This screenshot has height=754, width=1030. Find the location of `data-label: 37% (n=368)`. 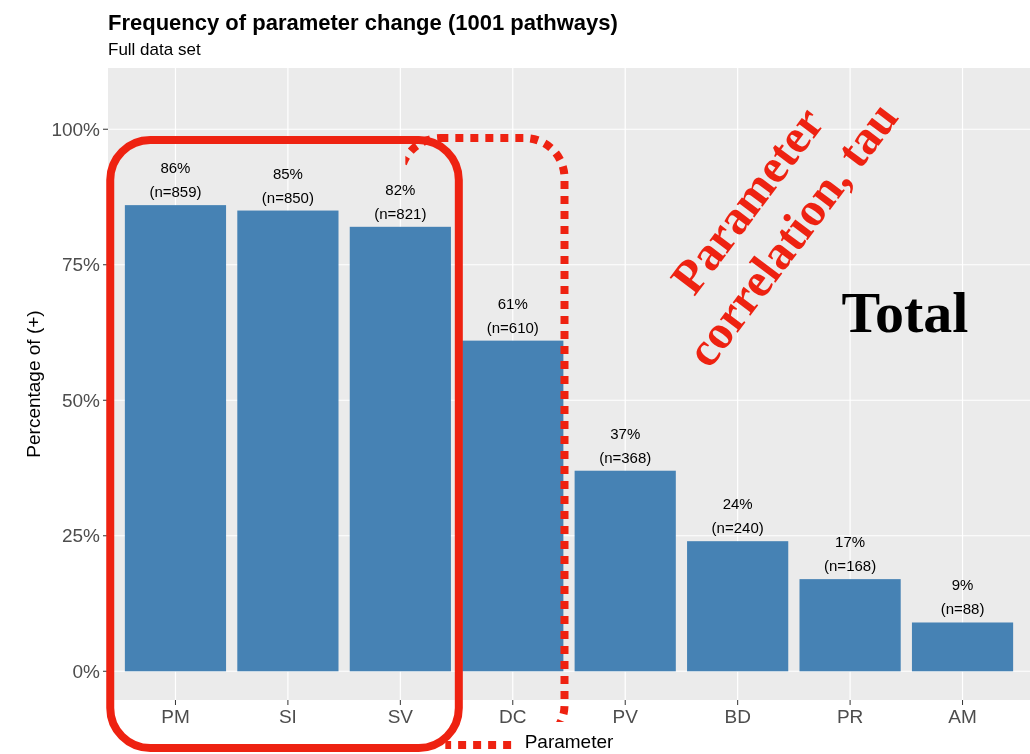

data-label: 37% (n=368) is located at coordinates (625, 445).